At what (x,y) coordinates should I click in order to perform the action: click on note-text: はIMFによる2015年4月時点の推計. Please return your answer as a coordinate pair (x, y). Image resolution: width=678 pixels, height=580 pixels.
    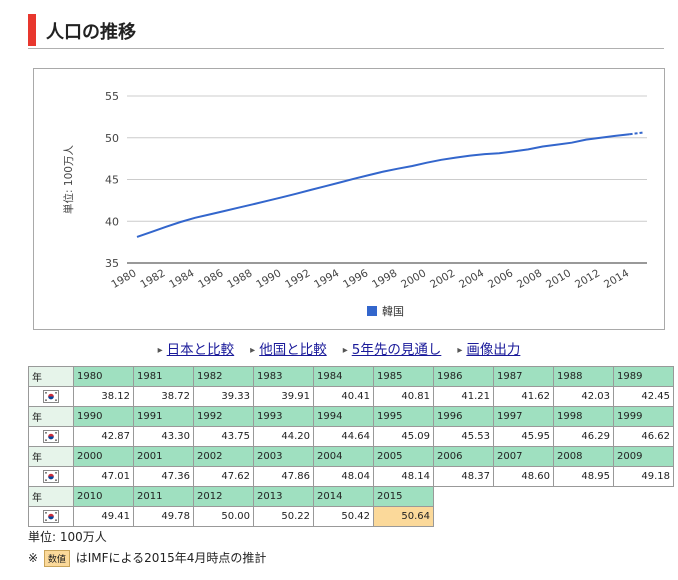
    Looking at the image, I should click on (171, 558).